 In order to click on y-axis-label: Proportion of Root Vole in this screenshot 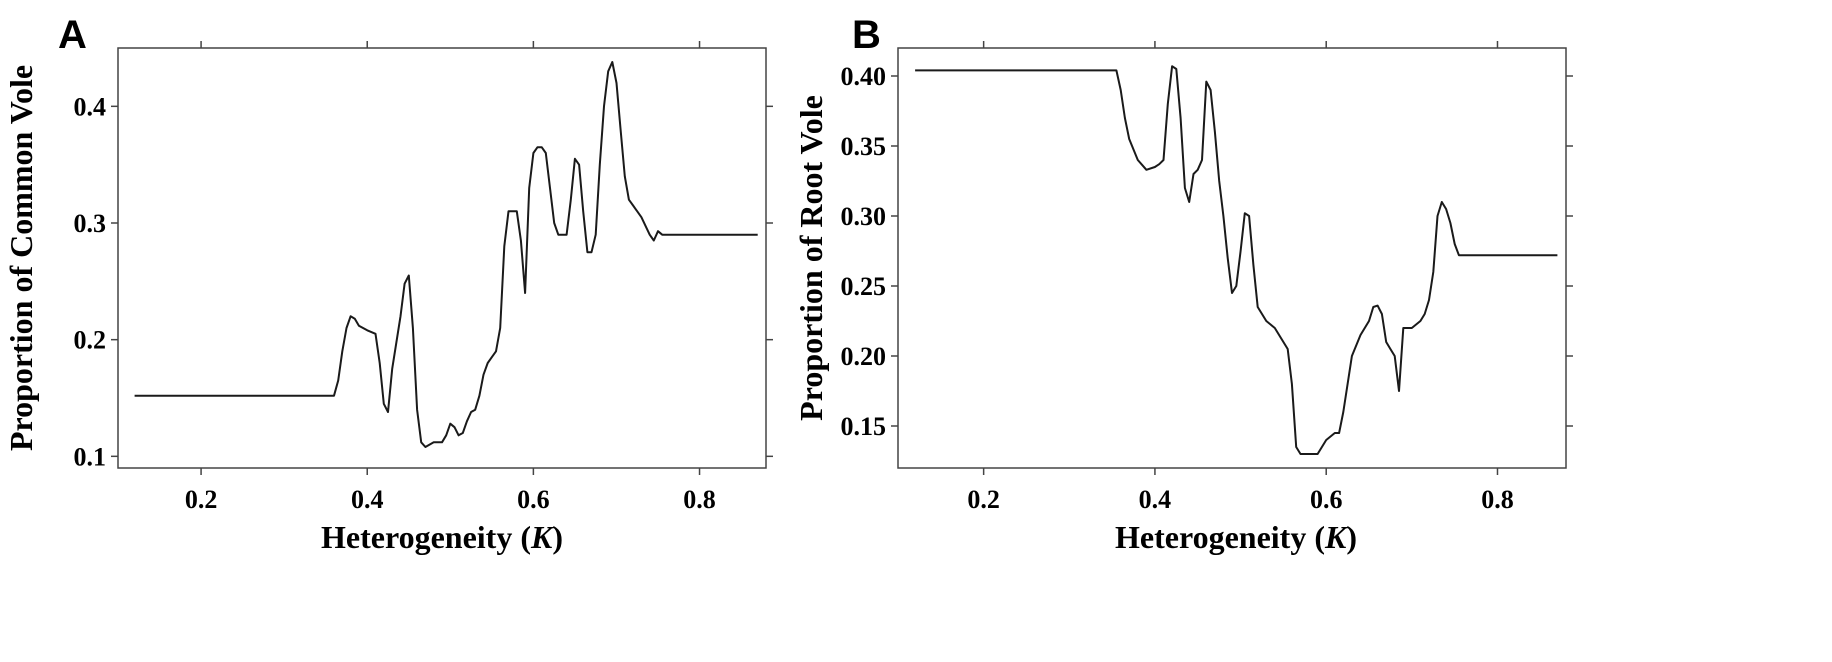, I will do `click(811, 258)`.